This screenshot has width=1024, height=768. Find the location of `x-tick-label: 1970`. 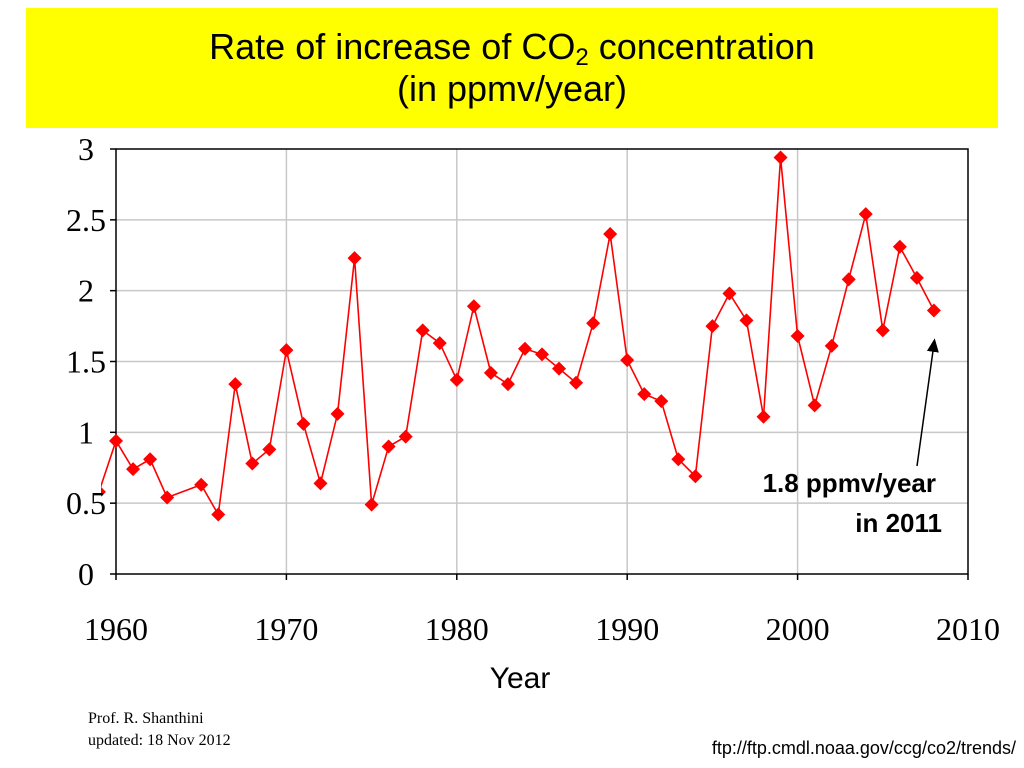

x-tick-label: 1970 is located at coordinates (286, 629).